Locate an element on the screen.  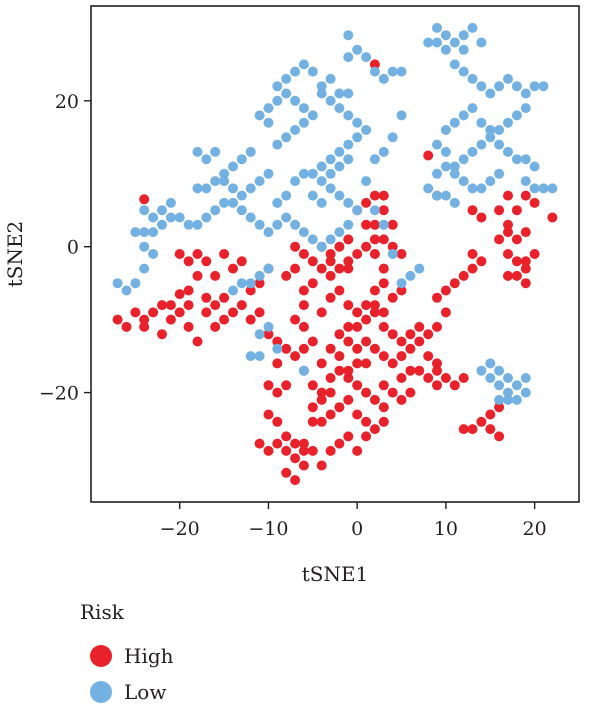
legend-label-high: High is located at coordinates (149, 656).